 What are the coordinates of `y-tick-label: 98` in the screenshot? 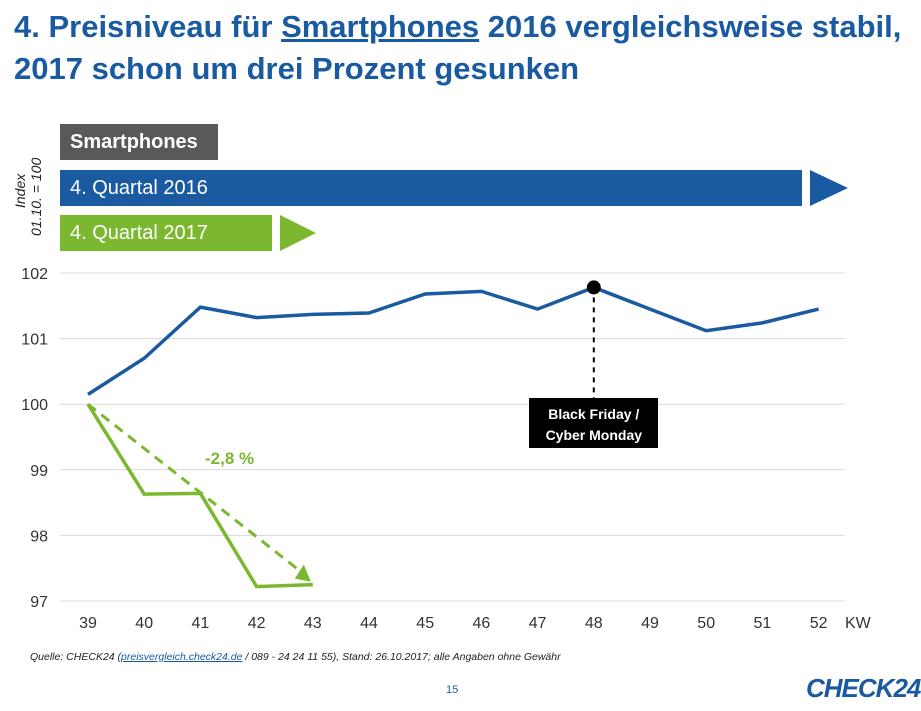 It's located at (39, 536).